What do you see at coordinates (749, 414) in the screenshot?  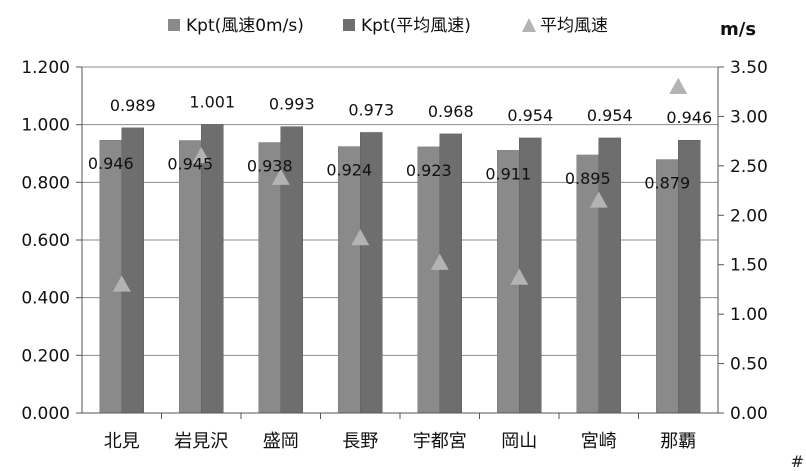 I see `right-tick-label: 0.00` at bounding box center [749, 414].